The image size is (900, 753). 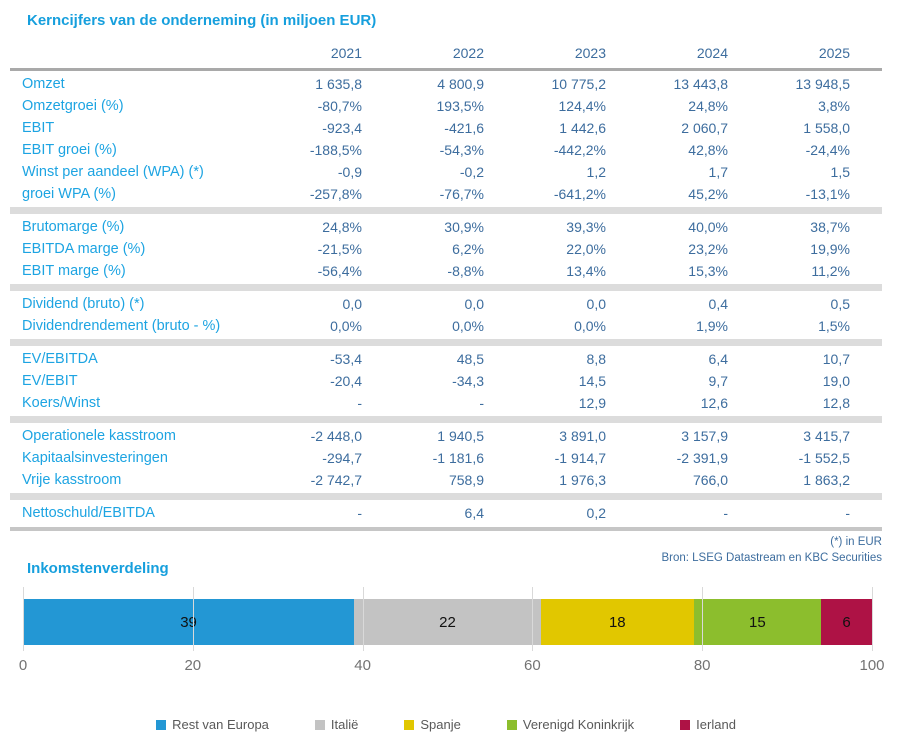 What do you see at coordinates (464, 227) in the screenshot?
I see `cell-value: 30,9%` at bounding box center [464, 227].